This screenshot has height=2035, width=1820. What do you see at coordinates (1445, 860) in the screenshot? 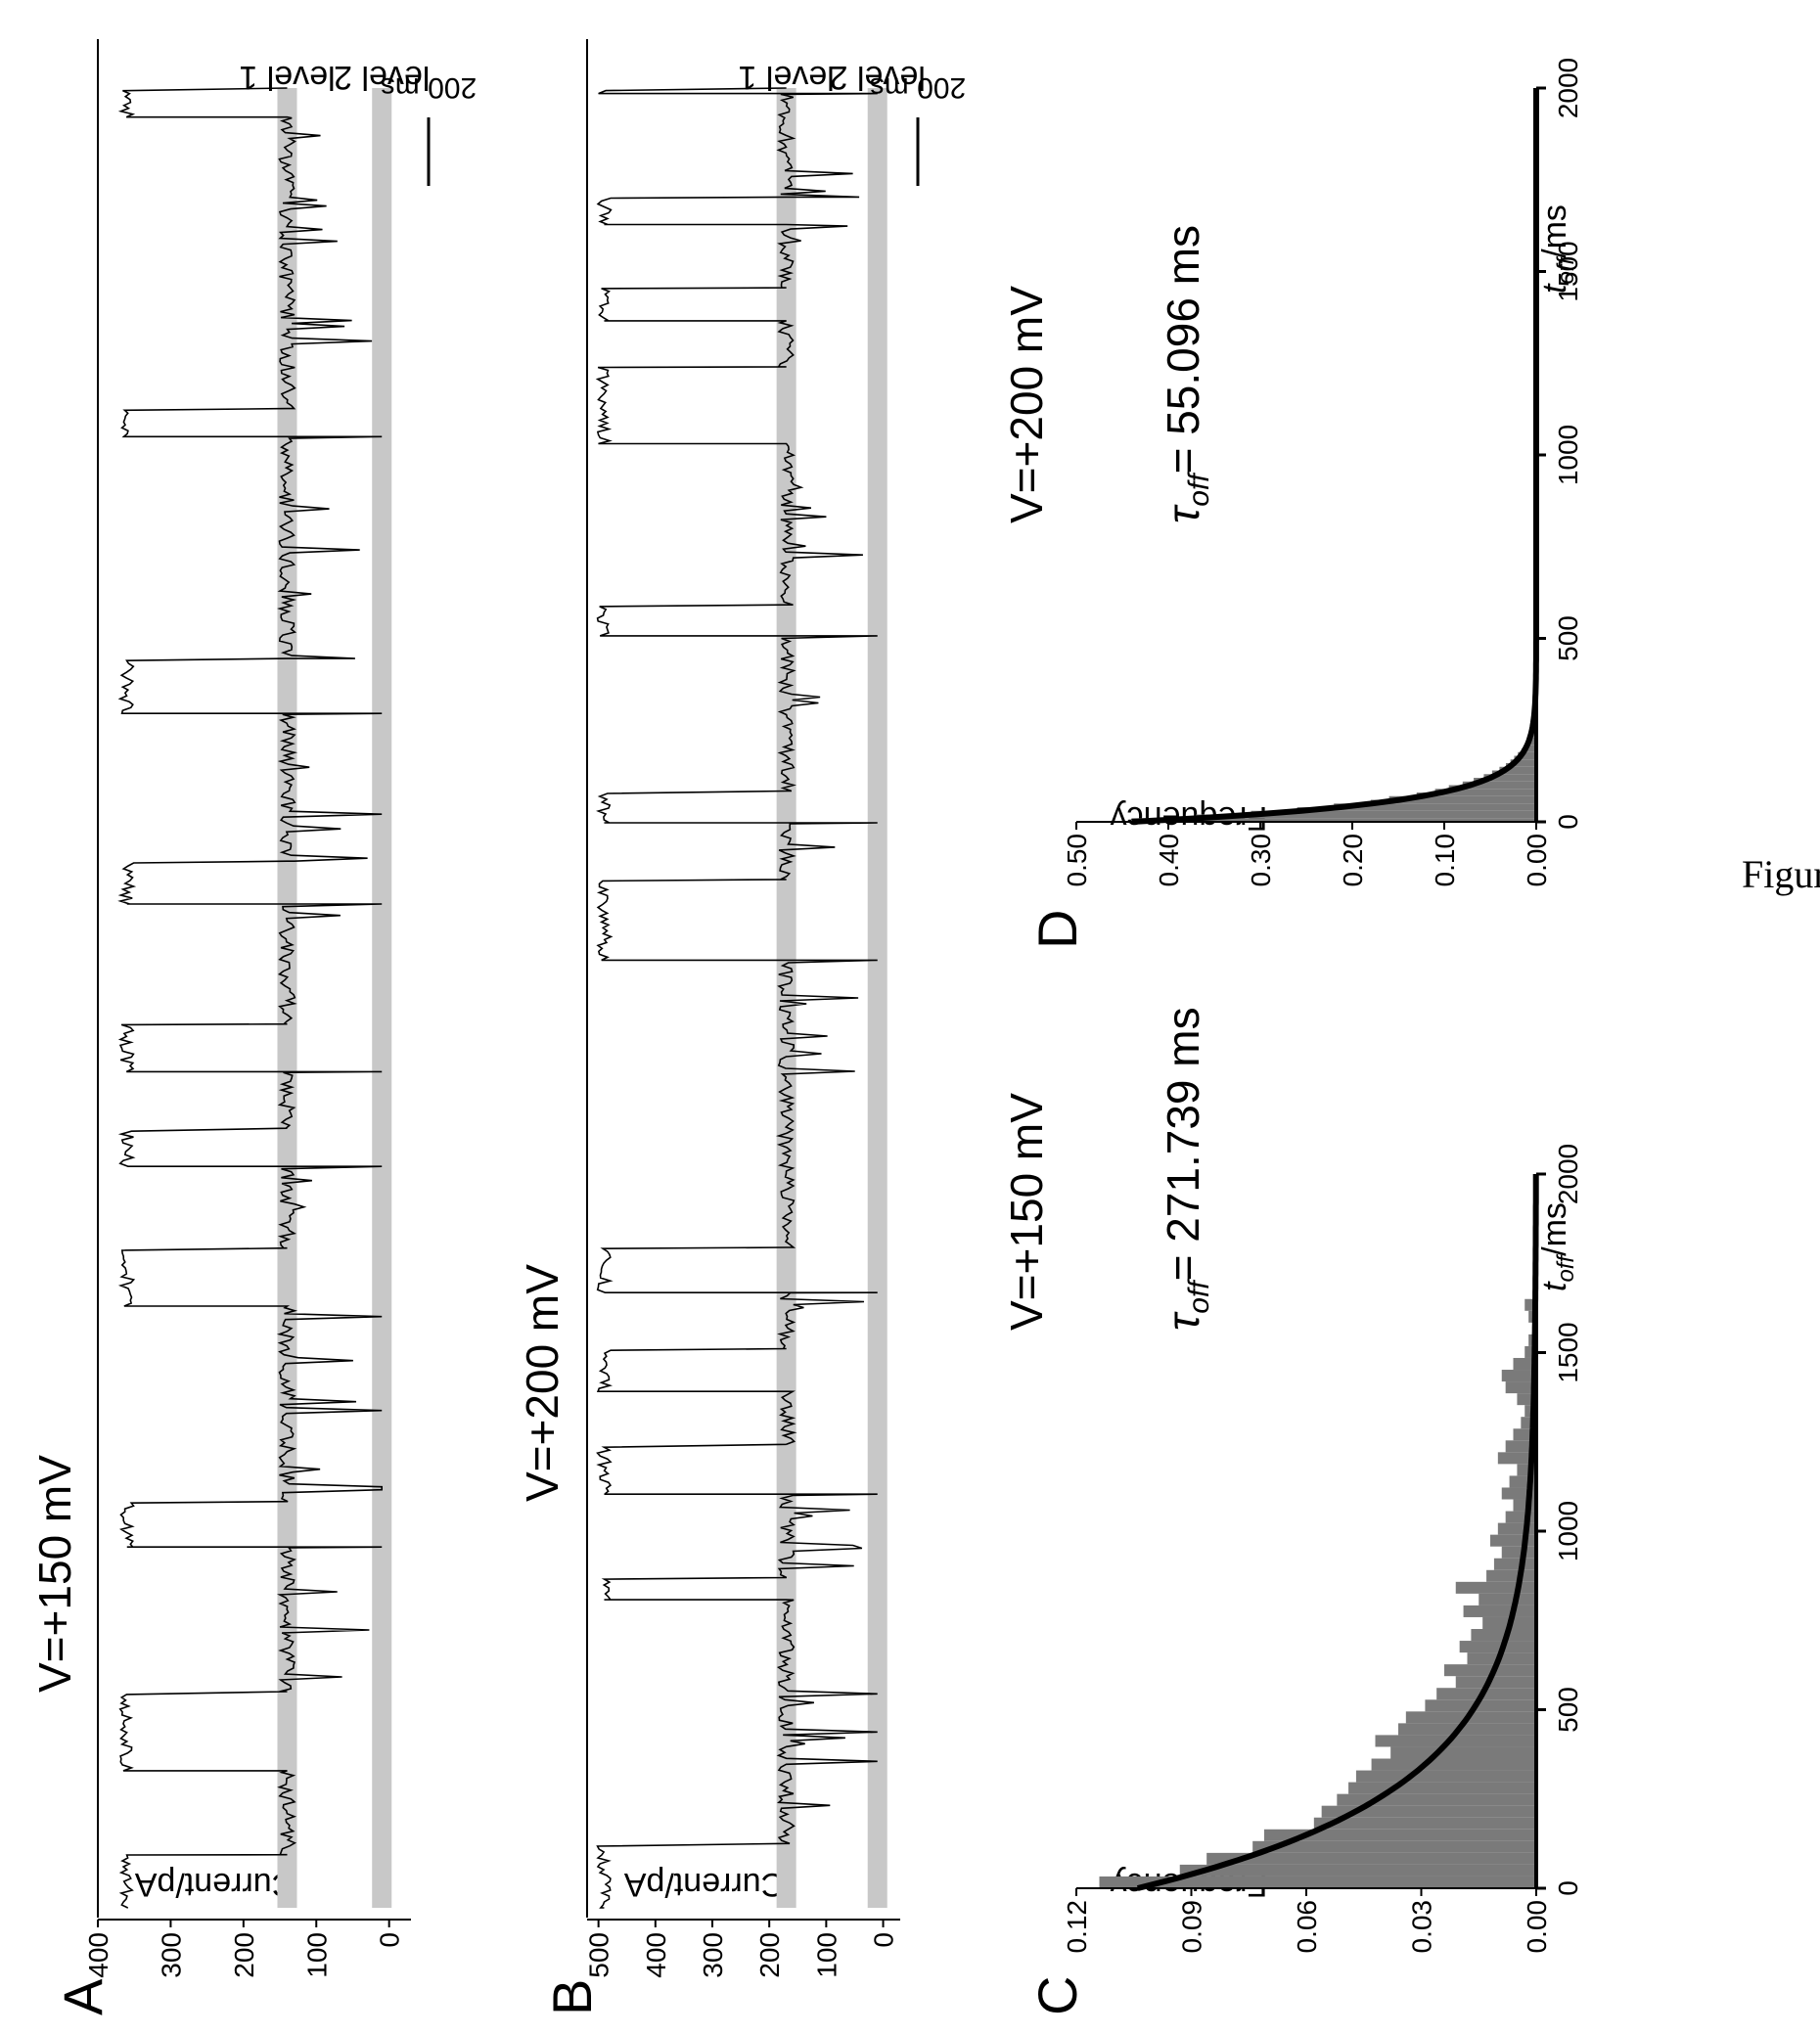
I see `ytick-label: 0.10` at bounding box center [1445, 860].